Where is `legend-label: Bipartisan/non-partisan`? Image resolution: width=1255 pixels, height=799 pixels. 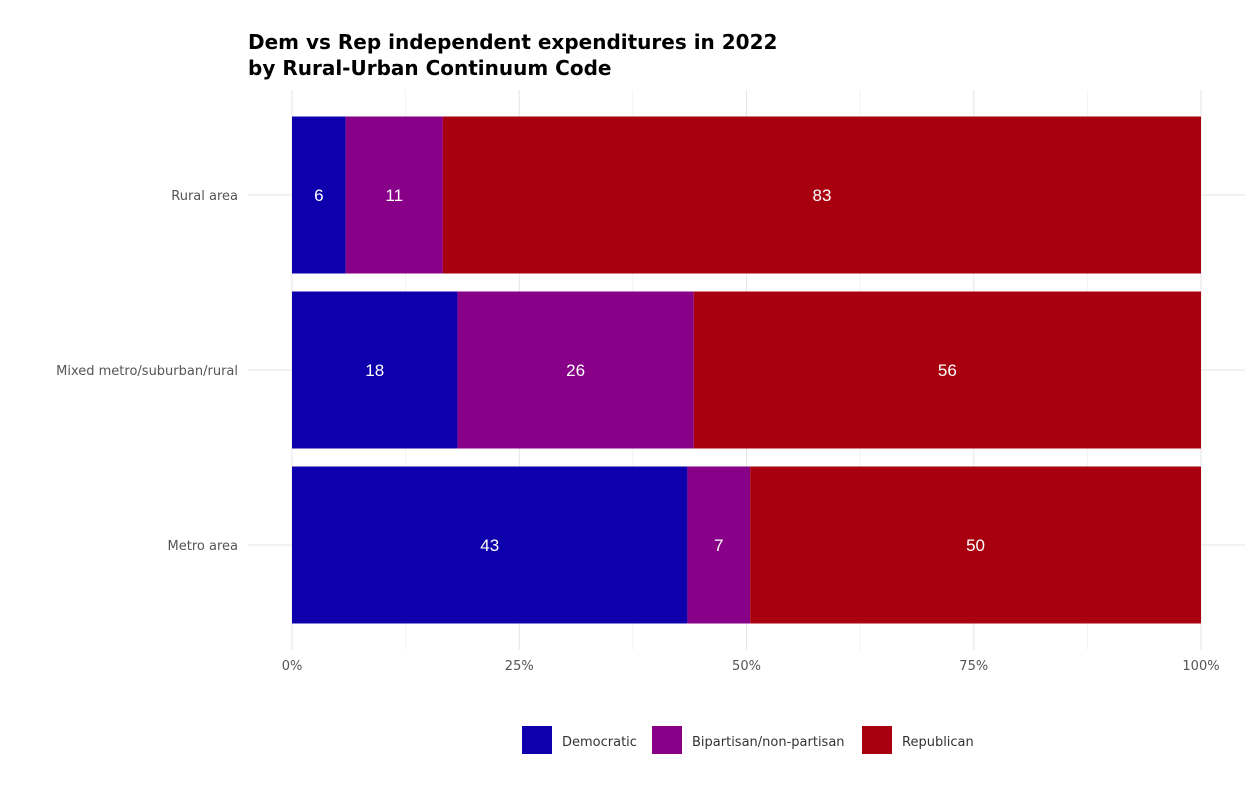
legend-label: Bipartisan/non-partisan is located at coordinates (768, 742).